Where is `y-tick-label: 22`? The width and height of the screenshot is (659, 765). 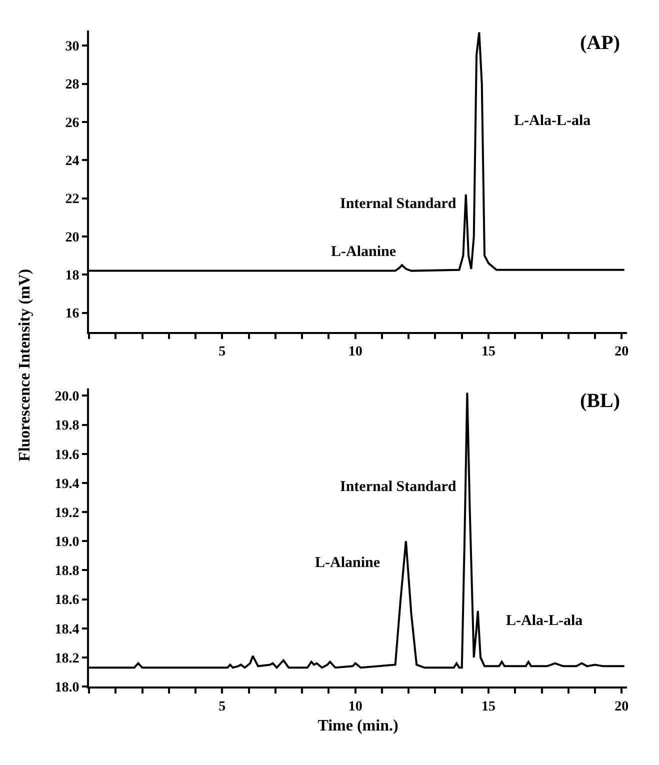
y-tick-label: 22 is located at coordinates (72, 200).